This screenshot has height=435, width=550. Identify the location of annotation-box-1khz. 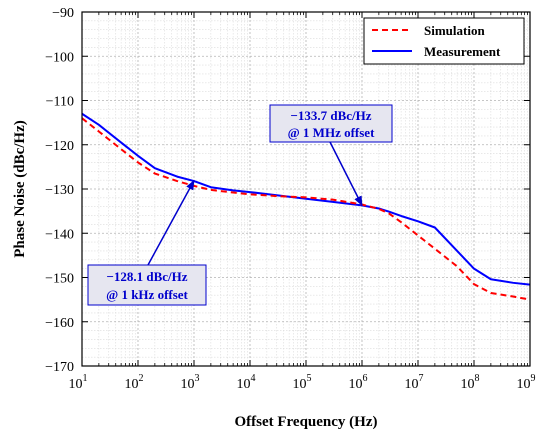
(147, 285).